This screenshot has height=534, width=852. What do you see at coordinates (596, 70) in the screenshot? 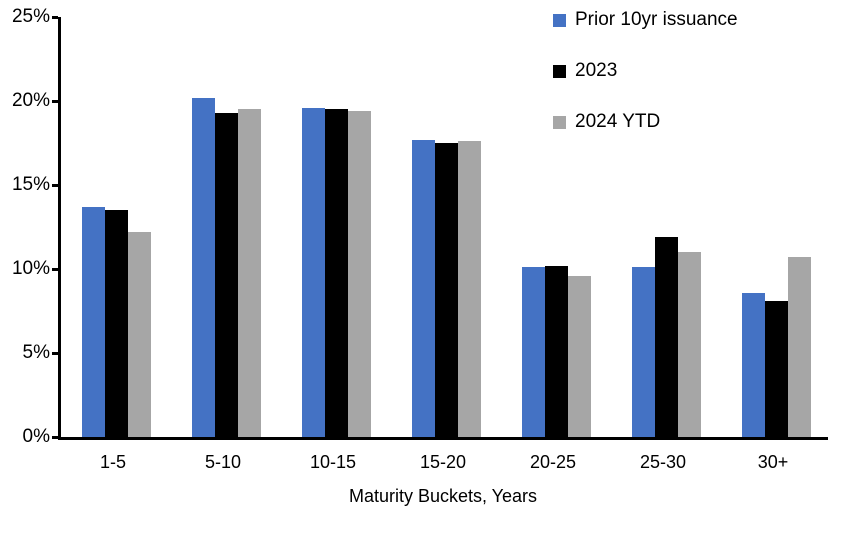
I see `legend-label: 2023` at bounding box center [596, 70].